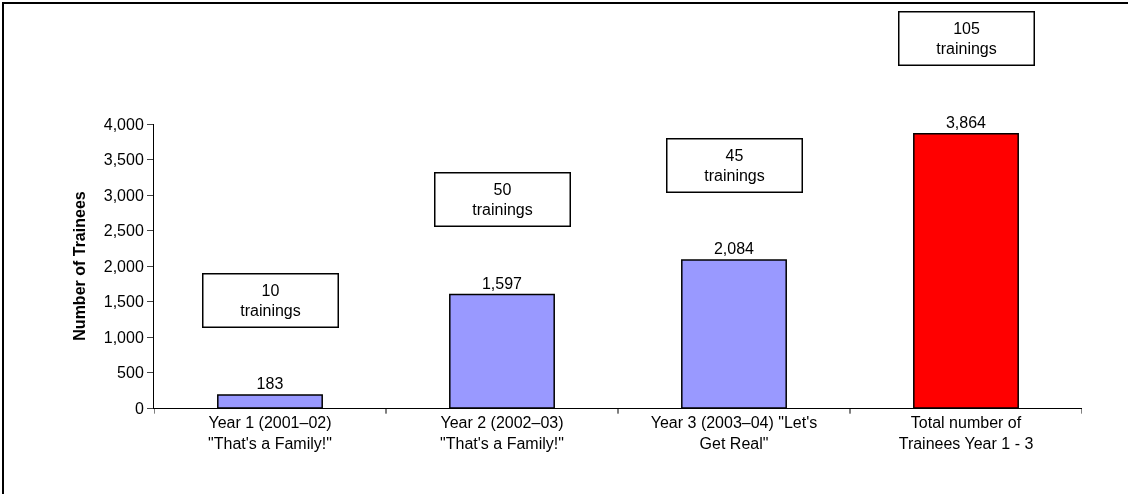 This screenshot has width=1130, height=496. What do you see at coordinates (502, 199) in the screenshot?
I see `annotation: 50 trainings` at bounding box center [502, 199].